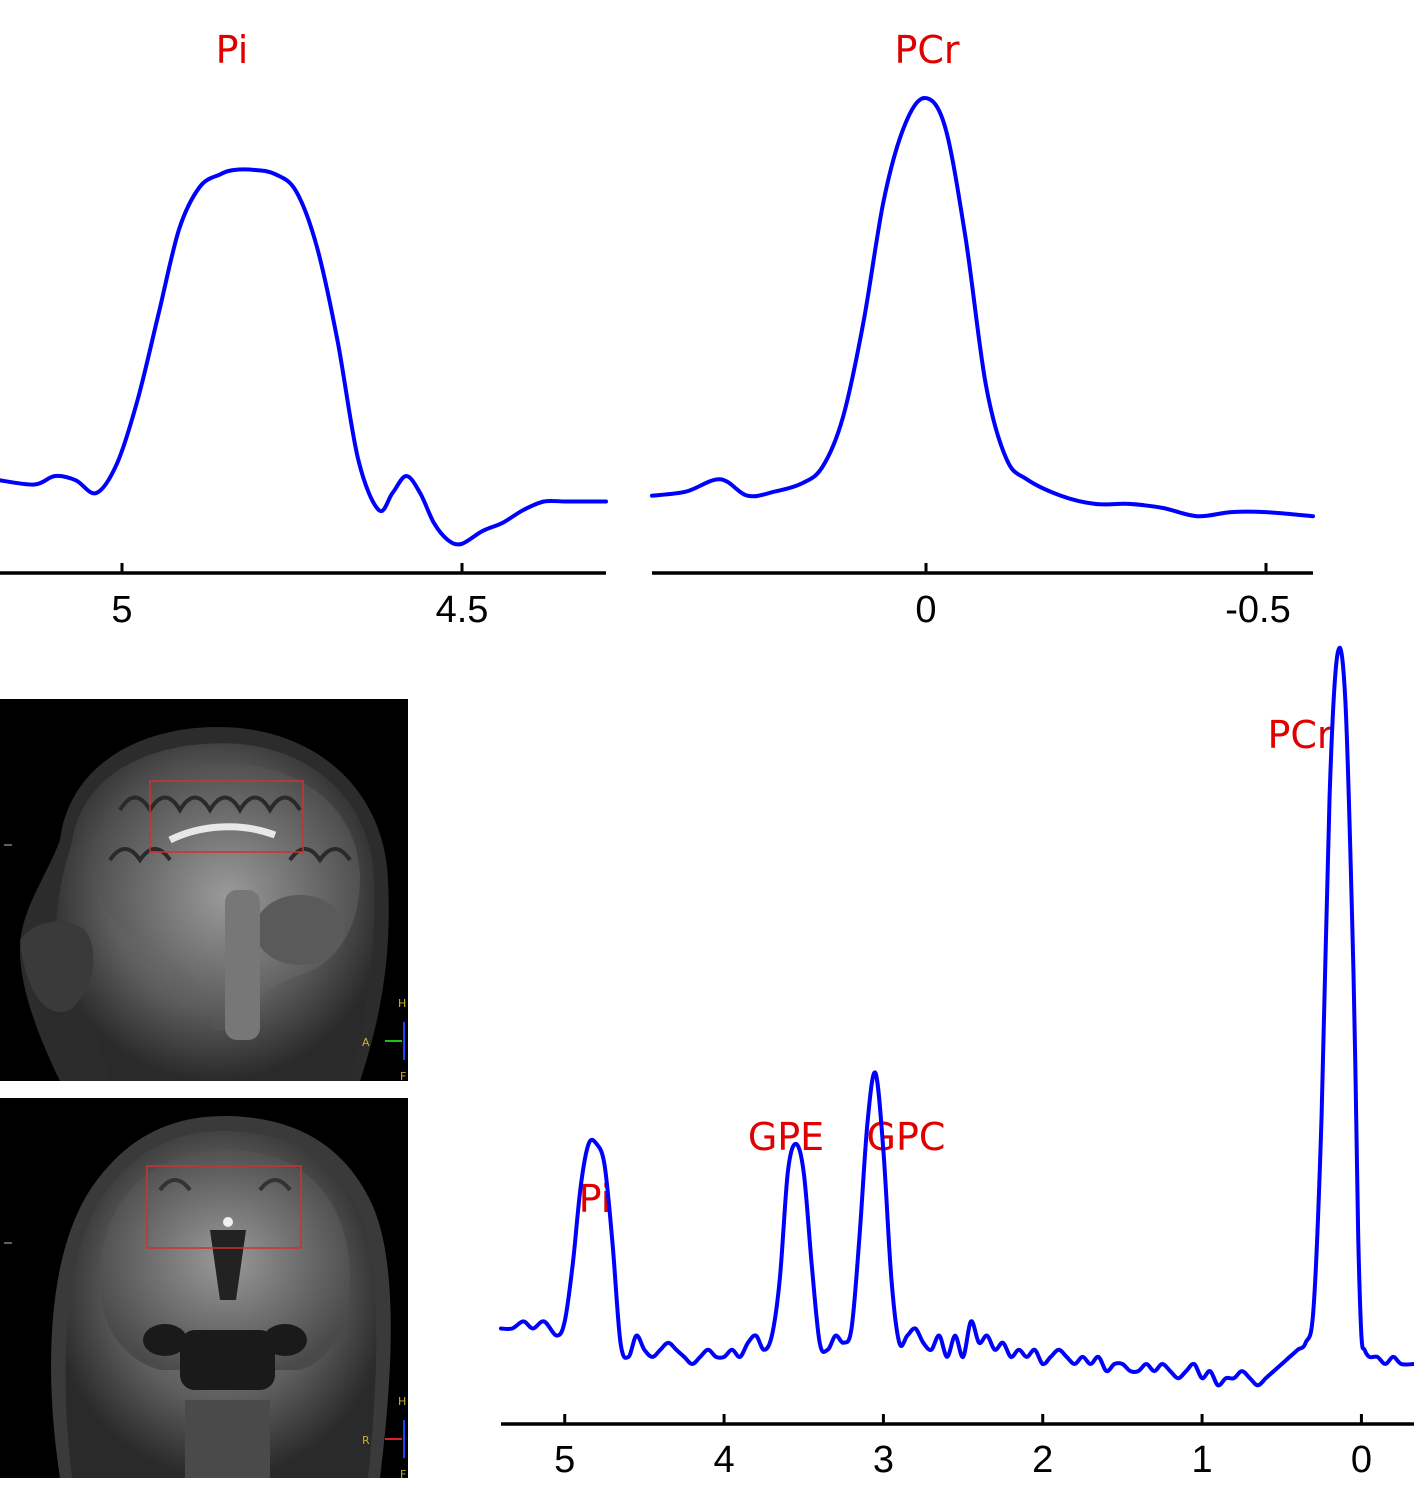 The width and height of the screenshot is (1414, 1499). Describe the element at coordinates (121, 610) in the screenshot. I see `tick-label-5: 5` at that location.